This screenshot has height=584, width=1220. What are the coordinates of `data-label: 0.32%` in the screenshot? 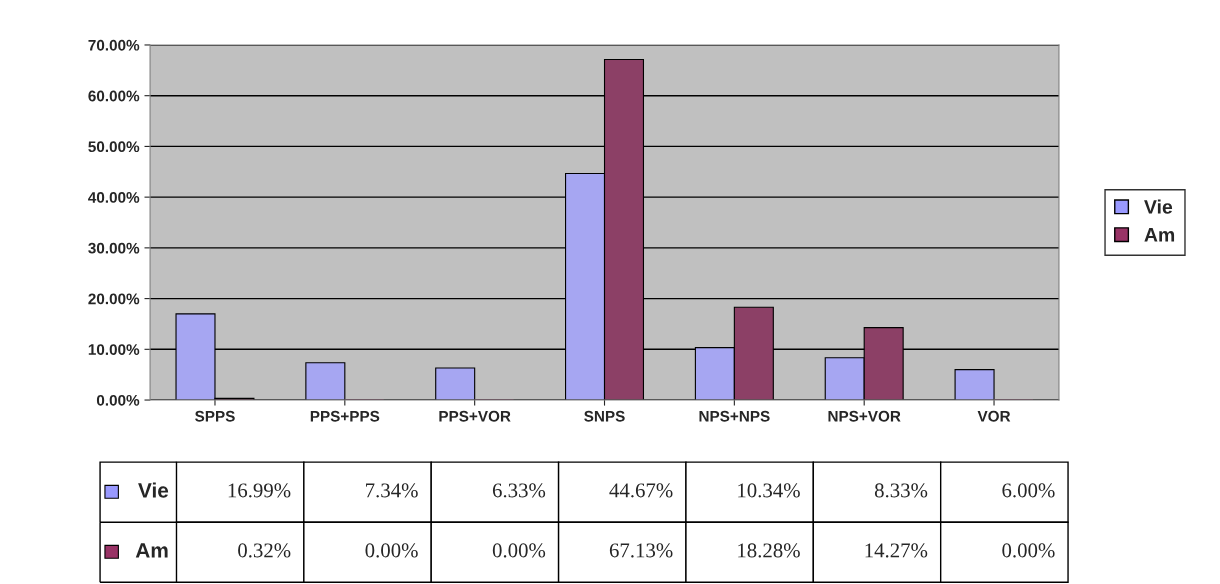 It's located at (264, 550).